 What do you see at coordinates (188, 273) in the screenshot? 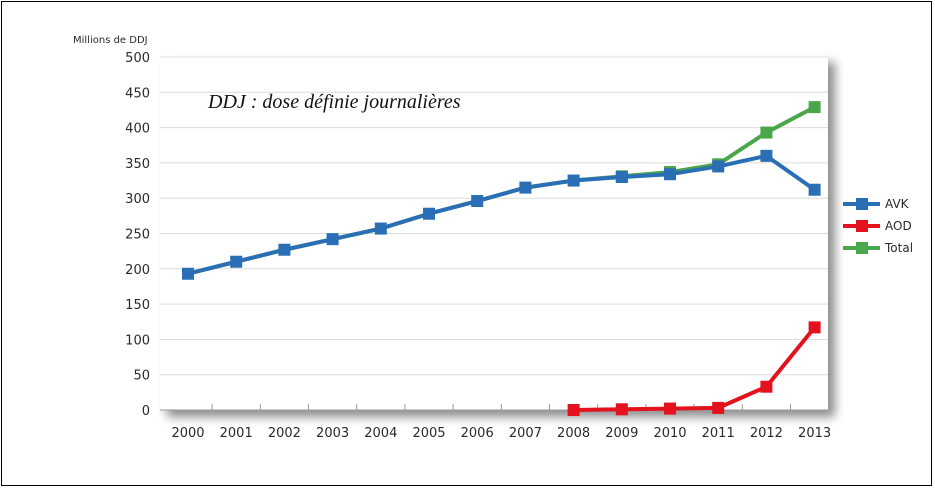
I see `point-avk-2000` at bounding box center [188, 273].